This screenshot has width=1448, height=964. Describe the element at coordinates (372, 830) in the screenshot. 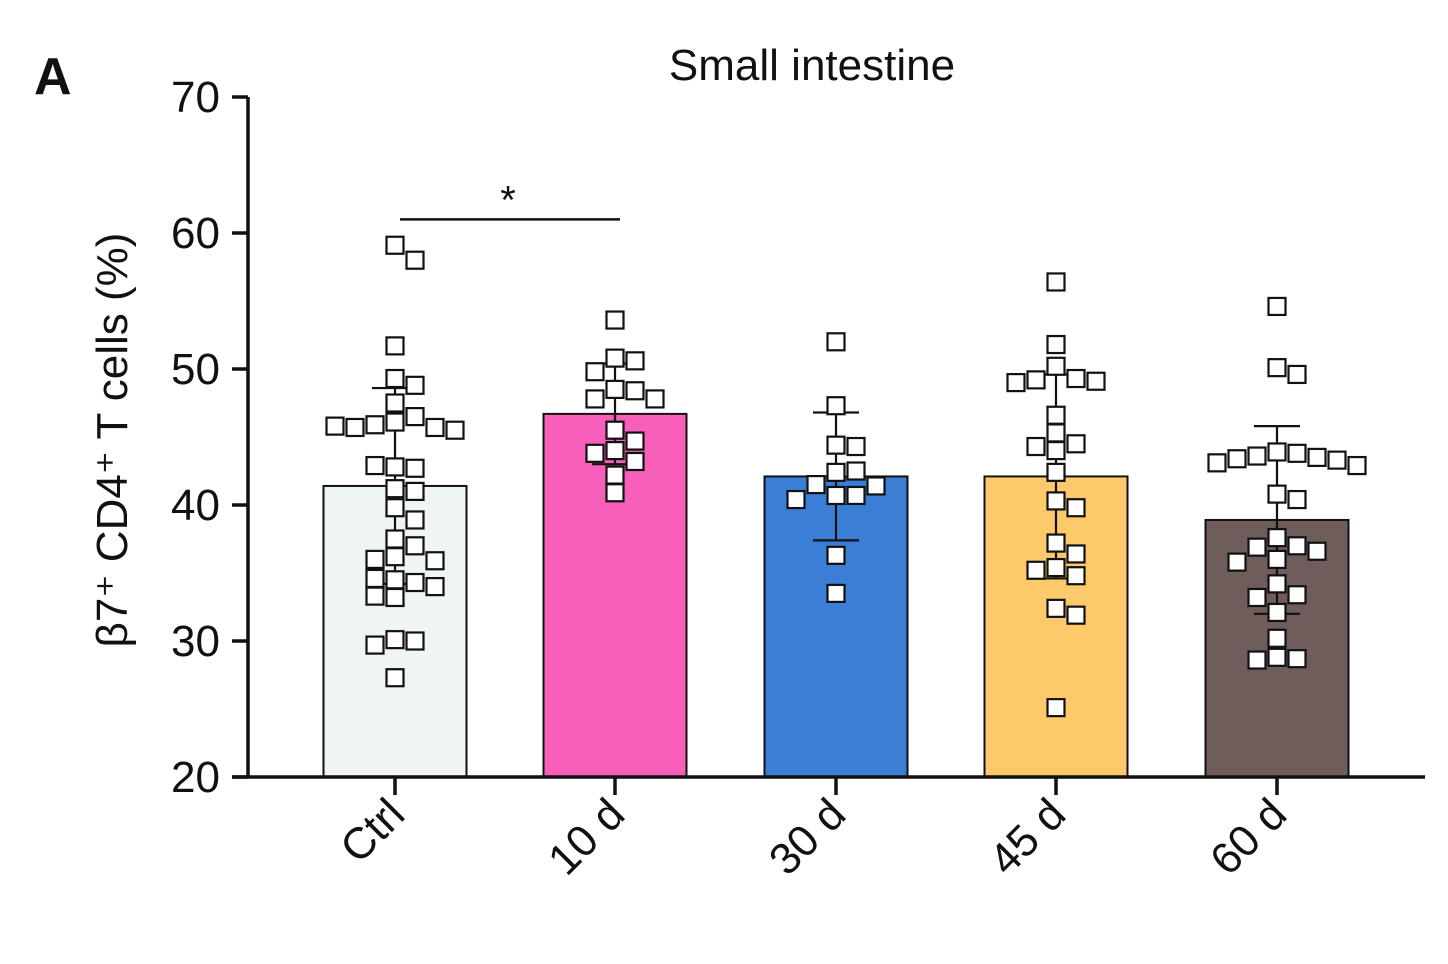

I see `x-tick-label-1: Ctrl` at that location.